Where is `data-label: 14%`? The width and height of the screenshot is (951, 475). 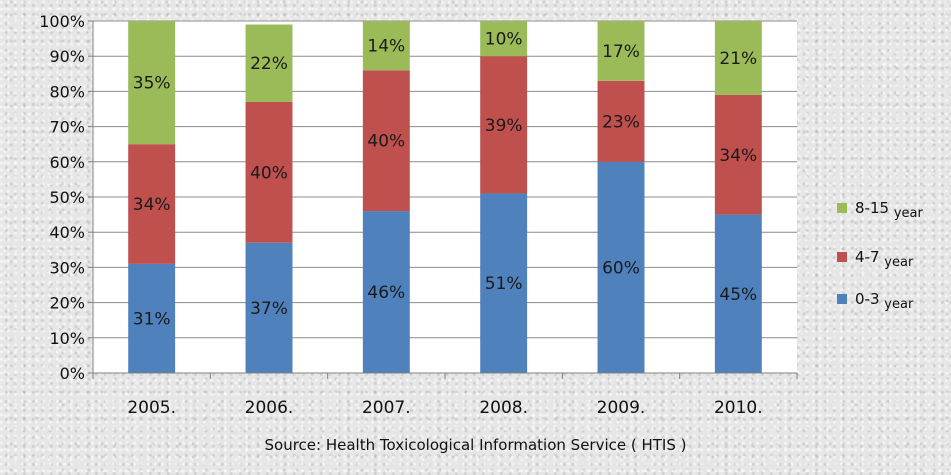
data-label: 14% is located at coordinates (386, 47).